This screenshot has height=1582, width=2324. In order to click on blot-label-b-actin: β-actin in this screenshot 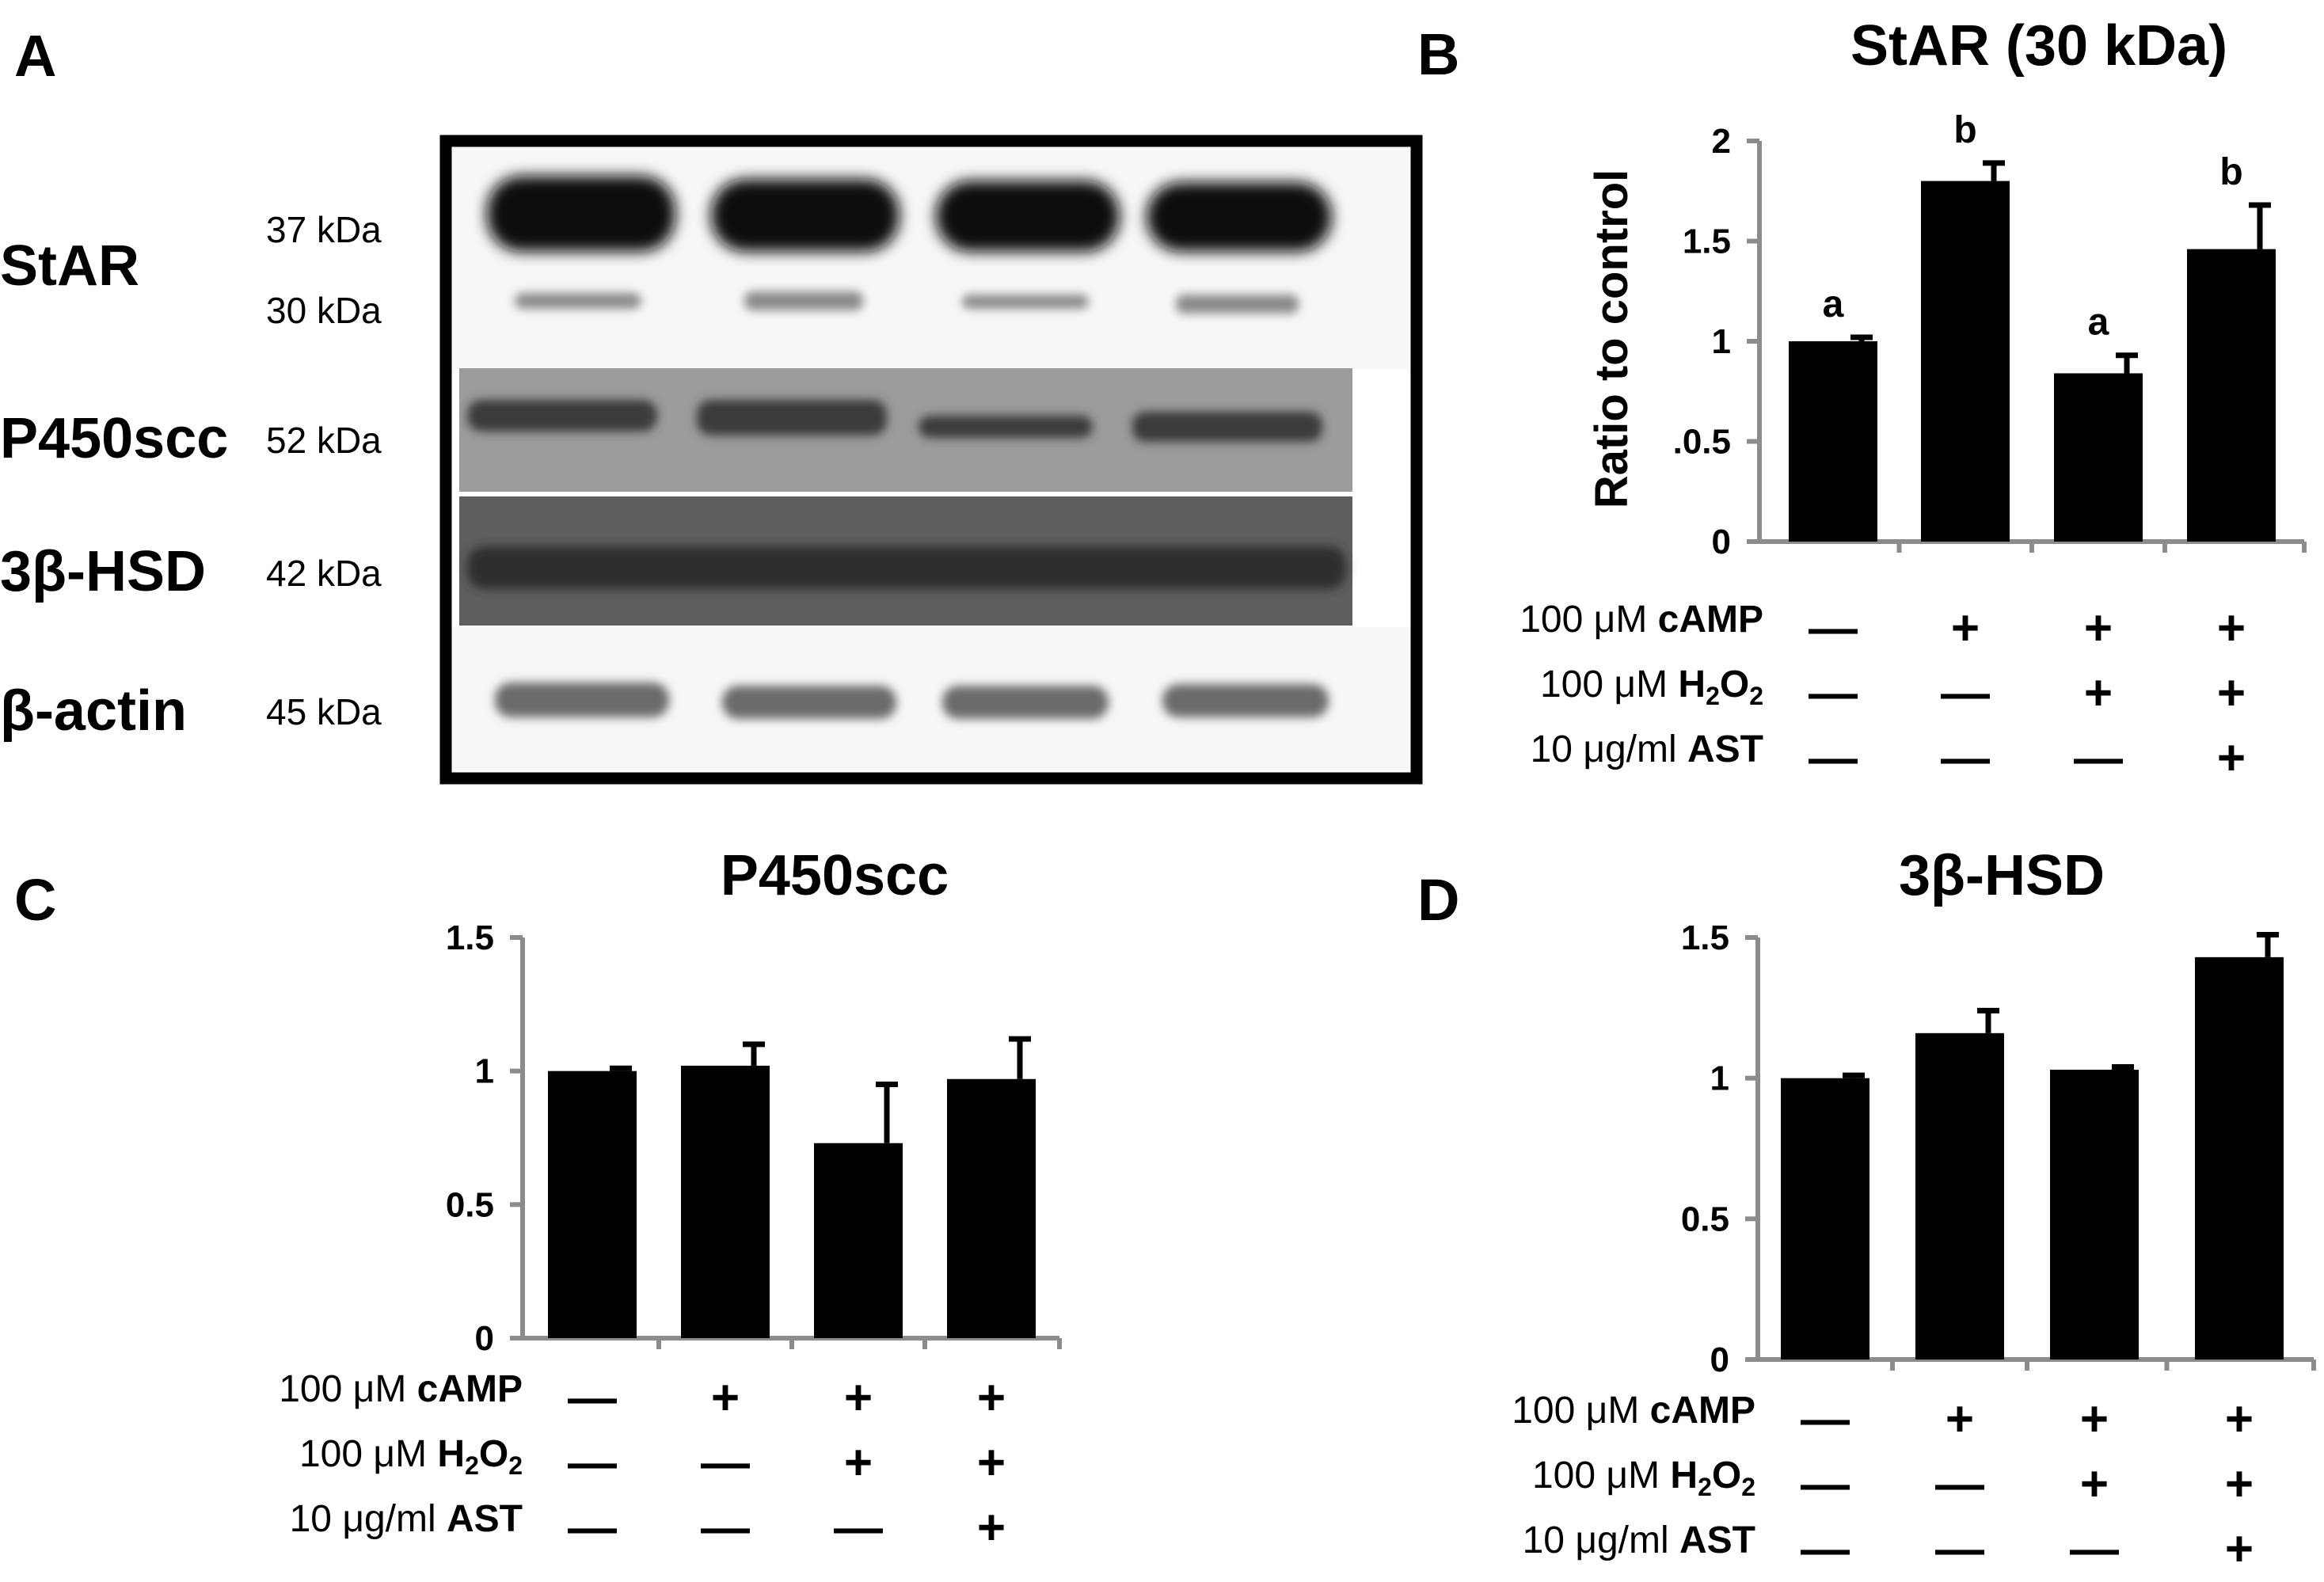, I will do `click(93, 711)`.